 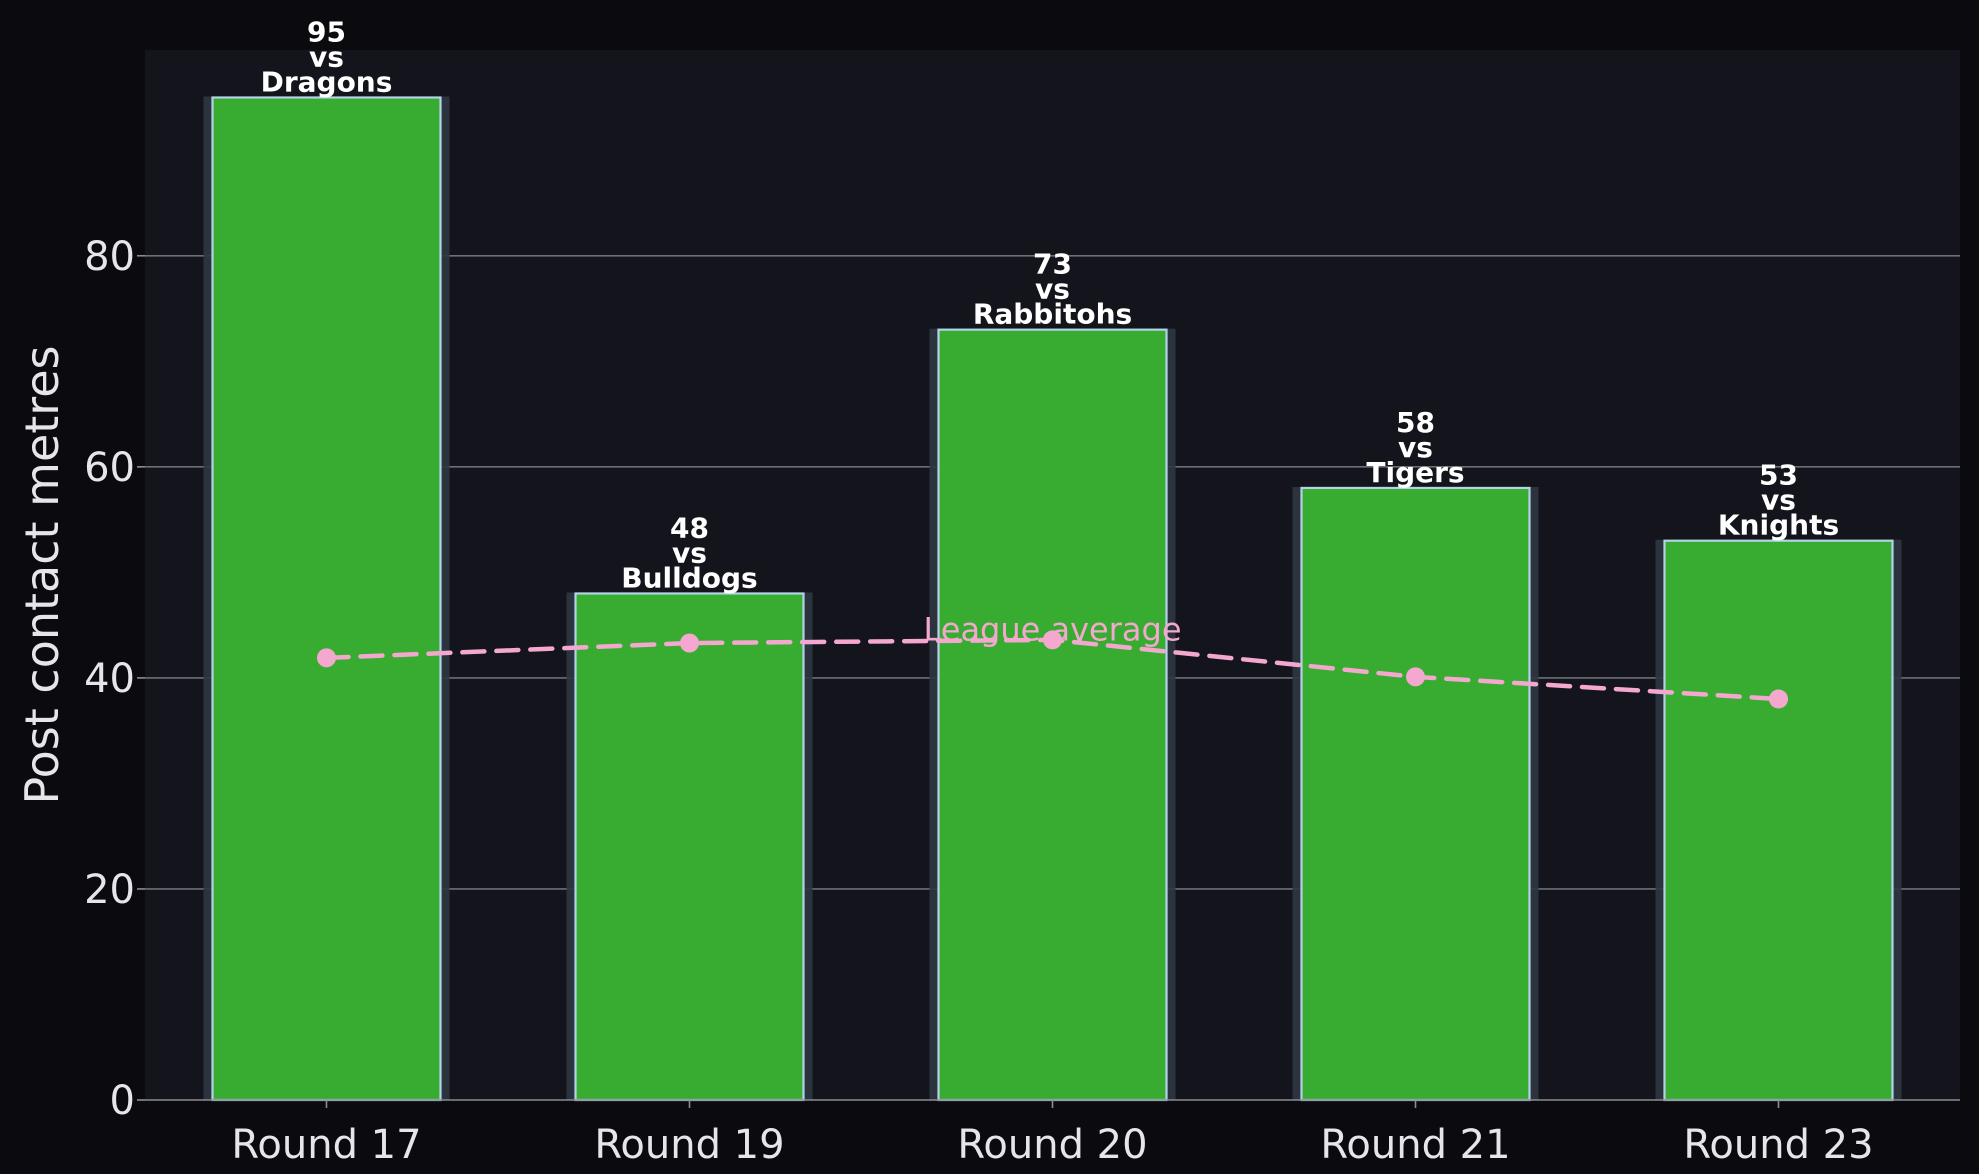 I want to click on bar-value-label: 48, so click(x=689, y=527).